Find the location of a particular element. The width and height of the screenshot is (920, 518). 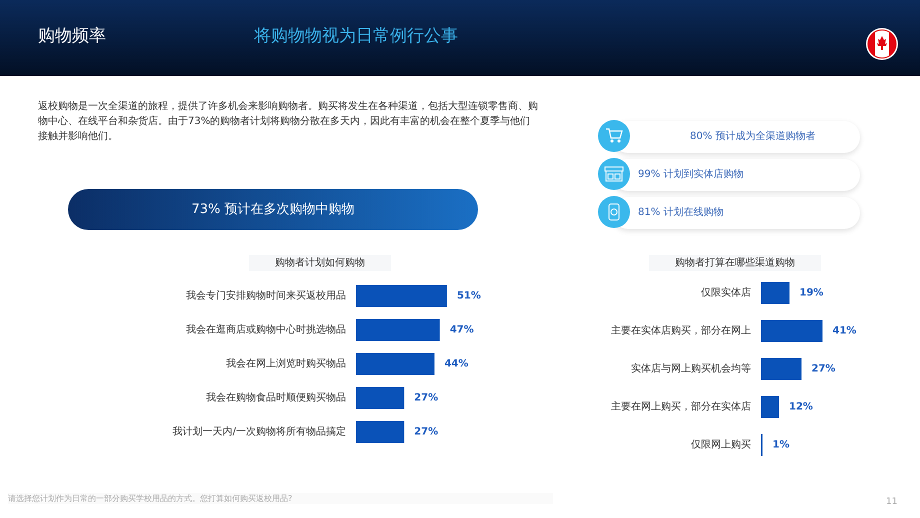

data-label: 44% is located at coordinates (456, 364).